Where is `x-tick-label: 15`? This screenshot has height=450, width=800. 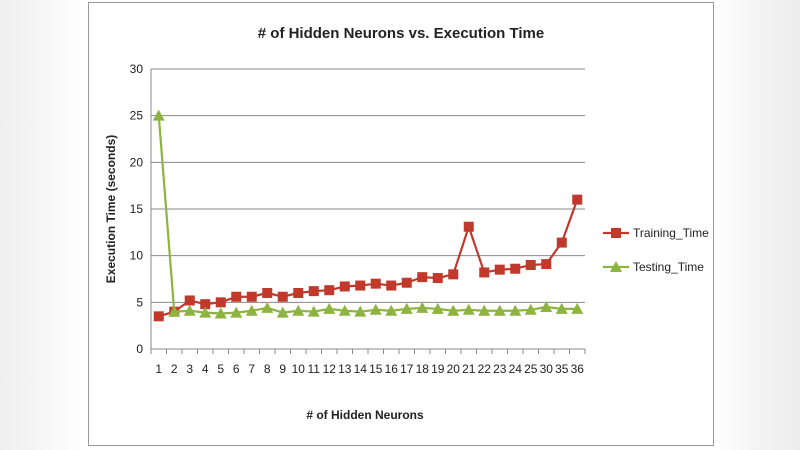
x-tick-label: 15 is located at coordinates (376, 369).